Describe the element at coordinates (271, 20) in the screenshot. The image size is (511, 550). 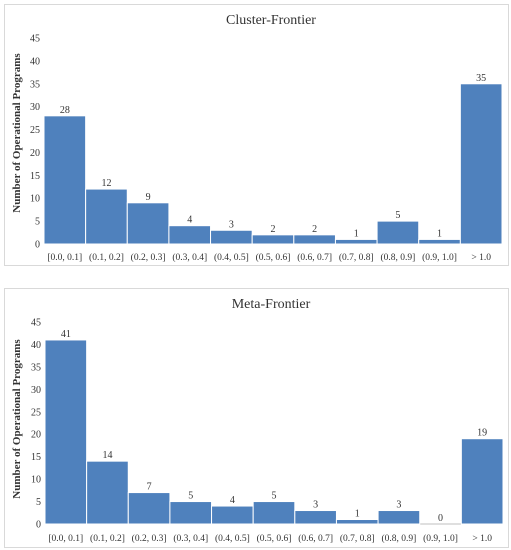
I see `chart-title: Cluster-Frontier` at that location.